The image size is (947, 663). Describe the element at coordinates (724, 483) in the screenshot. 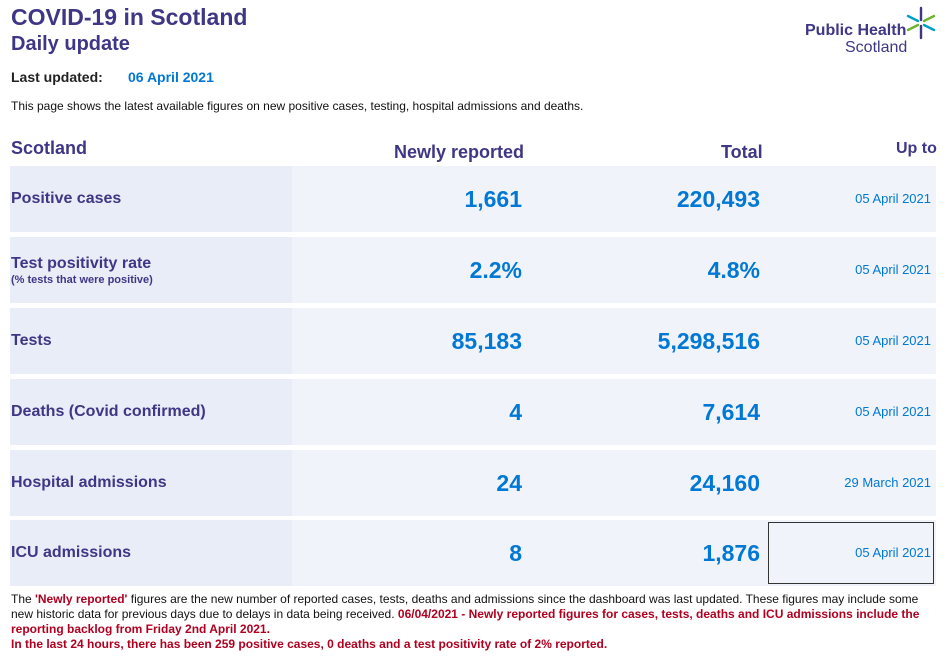

I see `total-value: 24,160` at that location.